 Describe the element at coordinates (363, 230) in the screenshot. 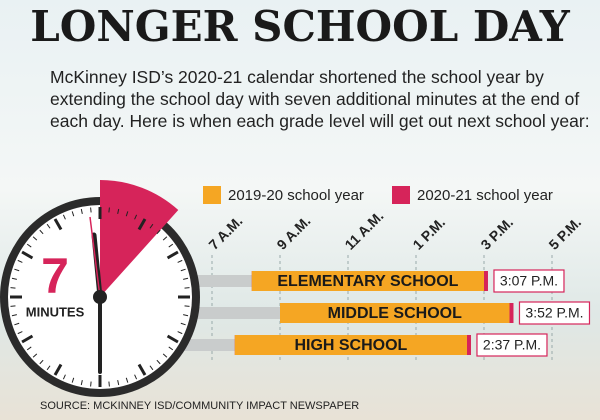

I see `x-tick-label: 11 A.M.` at that location.